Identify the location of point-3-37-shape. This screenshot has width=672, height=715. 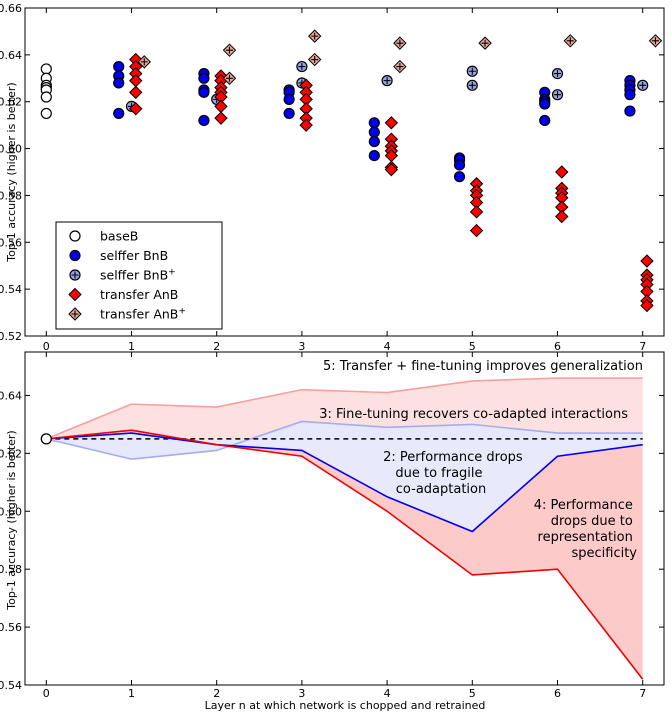
(562, 216).